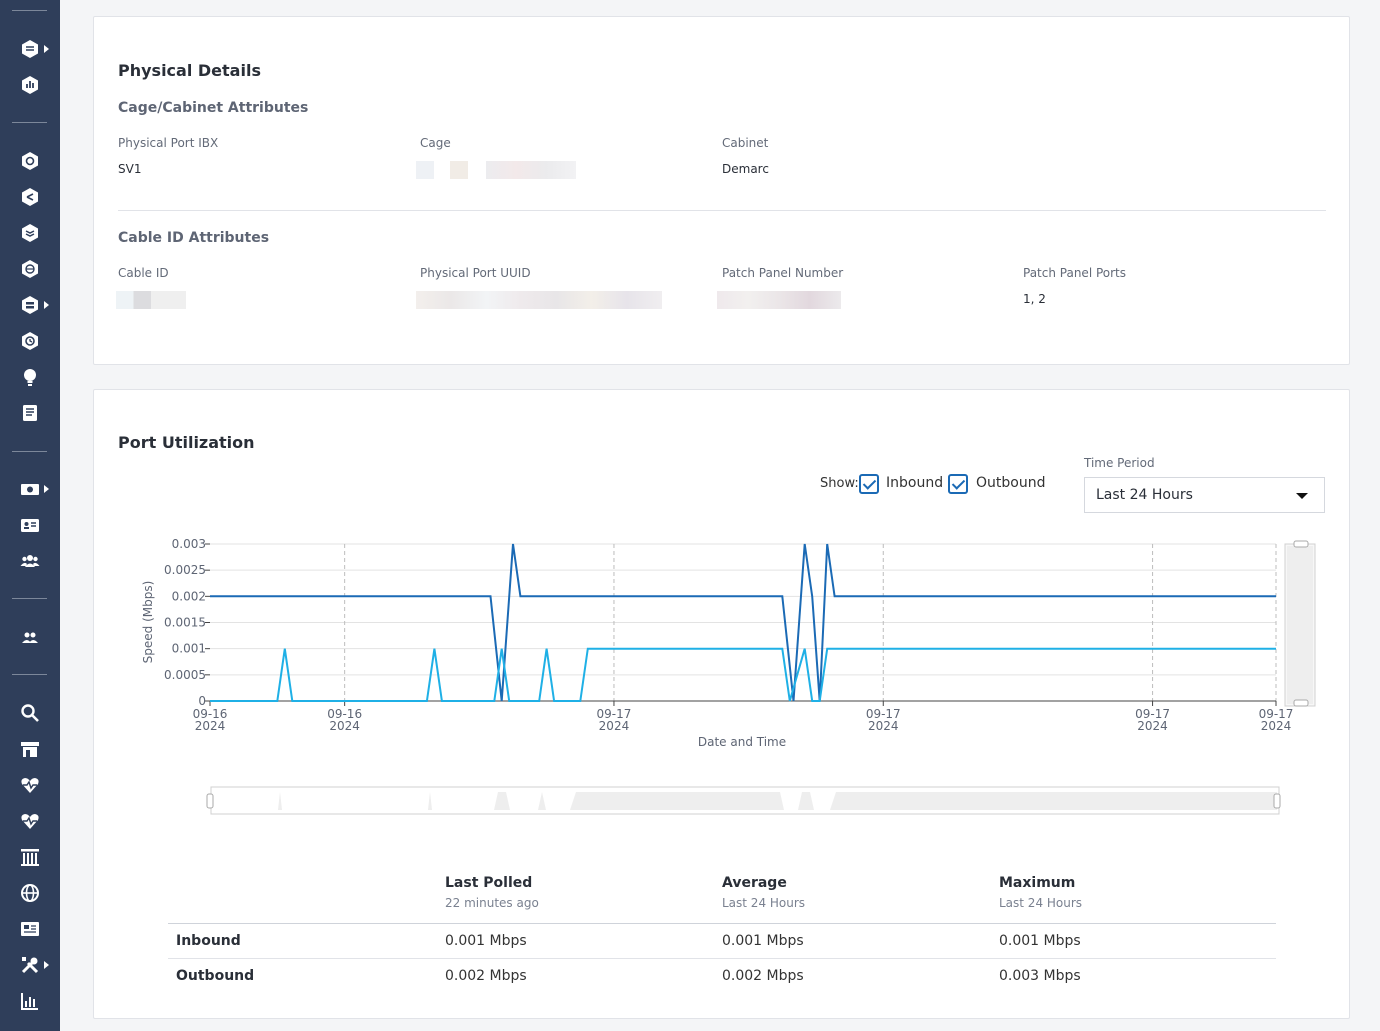 The image size is (1380, 1031). What do you see at coordinates (213, 108) in the screenshot?
I see `cage-cabinet-section-title: Cage/Cabinet Attributes` at bounding box center [213, 108].